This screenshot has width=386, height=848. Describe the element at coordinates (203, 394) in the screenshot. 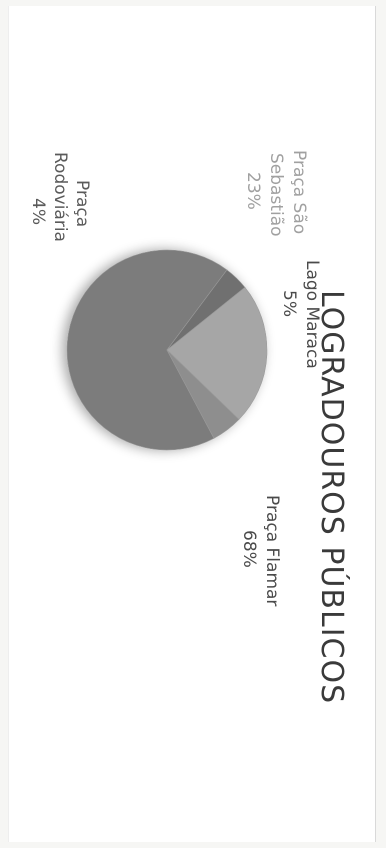

I see `slice-lago-maraca` at that location.